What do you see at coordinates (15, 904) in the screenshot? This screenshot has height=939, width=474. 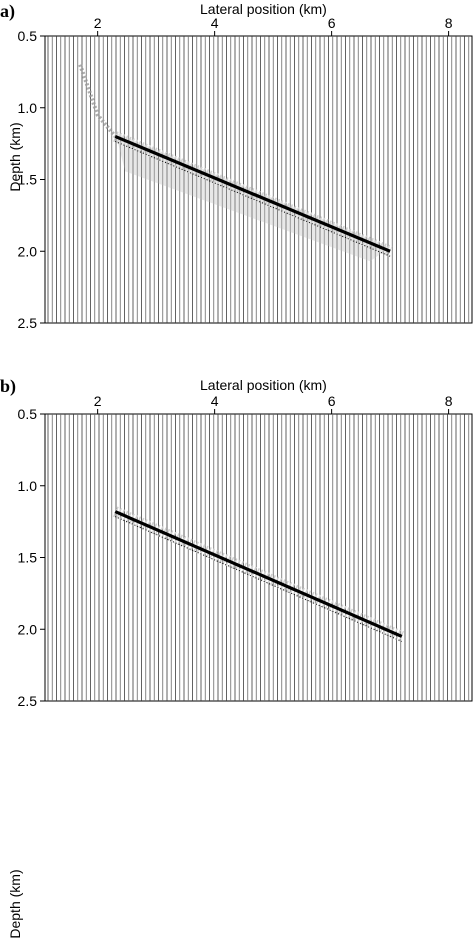 I see `y-axis-label: Depth (km)` at bounding box center [15, 904].